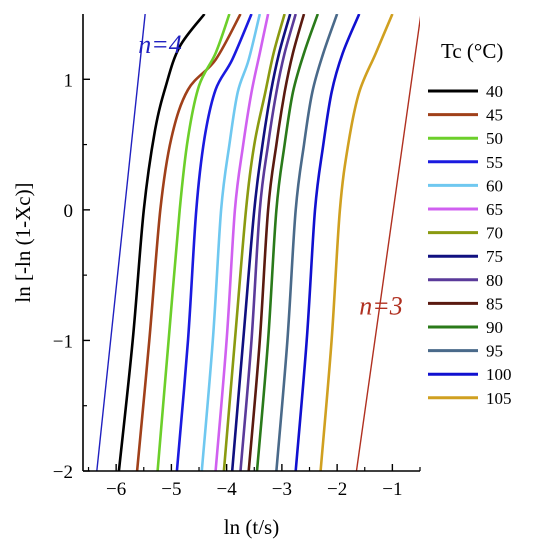  What do you see at coordinates (494, 327) in the screenshot?
I see `legend-label-90: 90` at bounding box center [494, 327].